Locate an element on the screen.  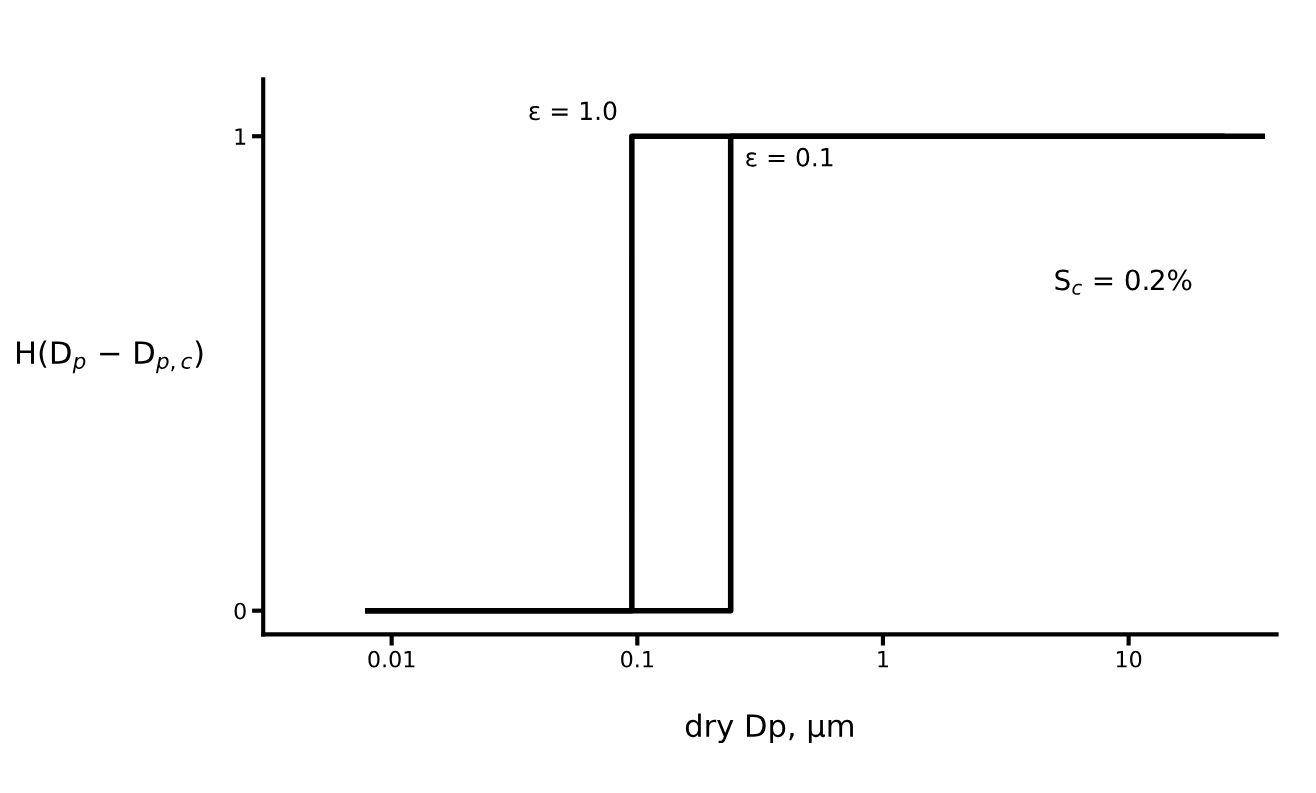
series-label: ε = 1.0 is located at coordinates (573, 111).